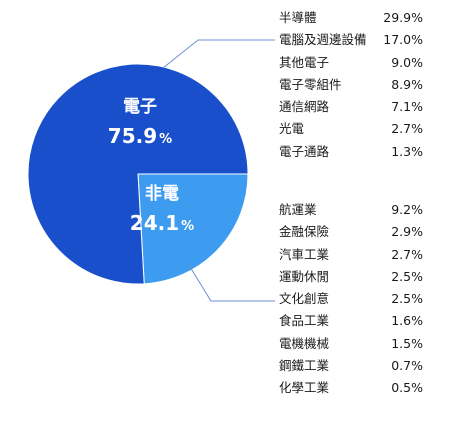  I want to click on breakdown-row: 鋼鐵工業 0.7%, so click(351, 366).